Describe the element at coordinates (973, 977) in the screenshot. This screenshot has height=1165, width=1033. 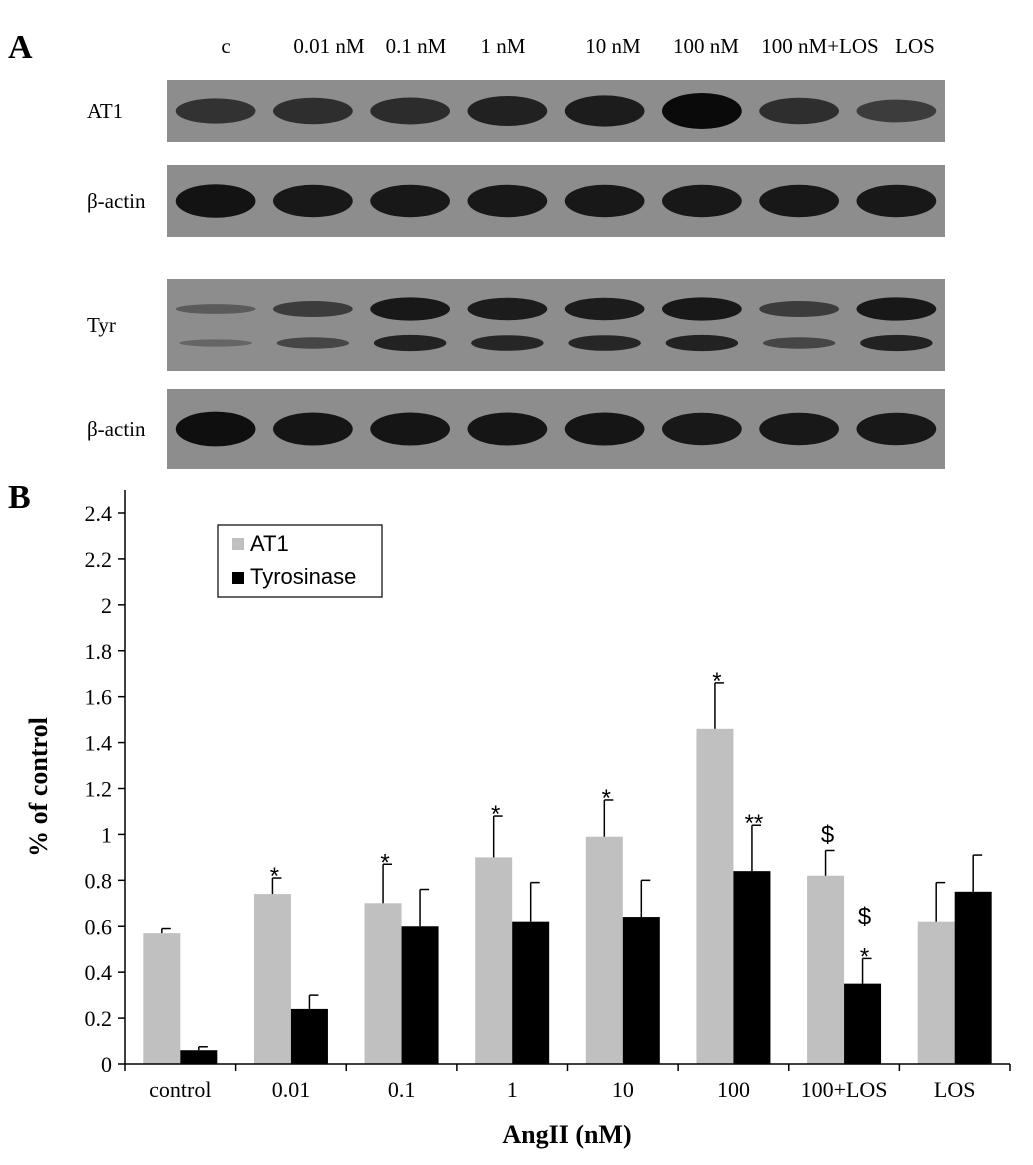
I see `bar-tyrosinase-los` at that location.